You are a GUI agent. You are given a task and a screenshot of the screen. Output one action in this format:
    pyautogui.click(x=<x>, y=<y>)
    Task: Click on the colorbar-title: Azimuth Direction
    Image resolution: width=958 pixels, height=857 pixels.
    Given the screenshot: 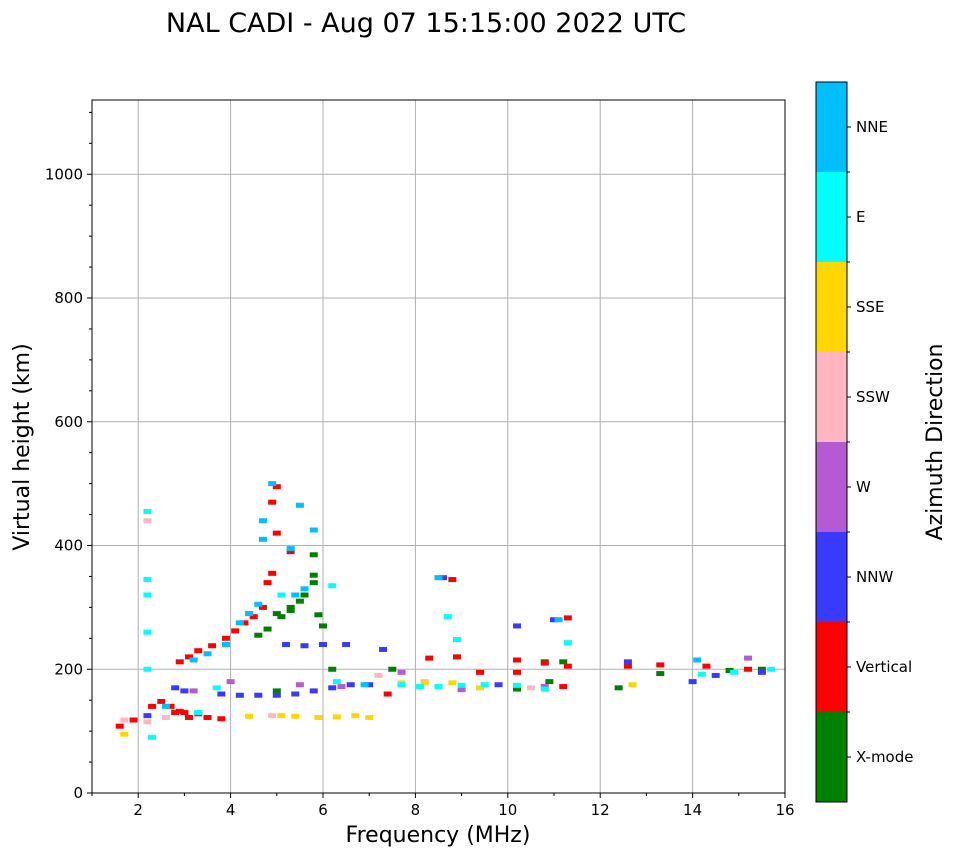 What is the action you would take?
    pyautogui.click(x=935, y=441)
    